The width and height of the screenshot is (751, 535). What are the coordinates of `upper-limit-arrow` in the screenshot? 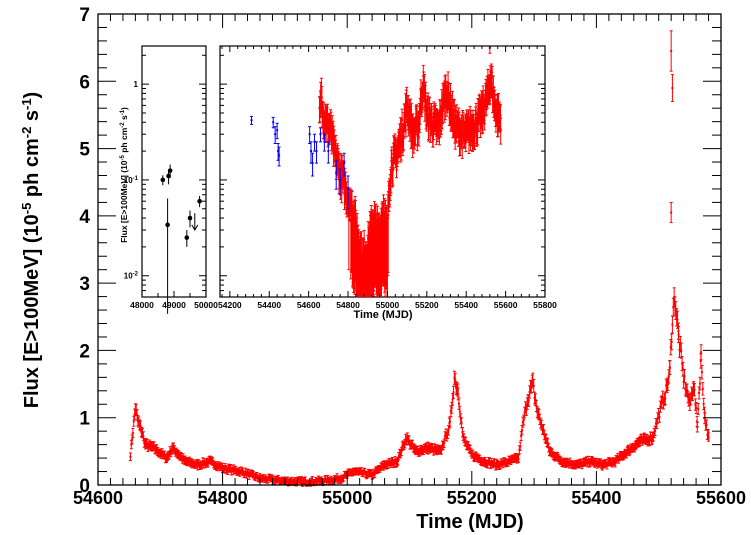 It's located at (195, 222).